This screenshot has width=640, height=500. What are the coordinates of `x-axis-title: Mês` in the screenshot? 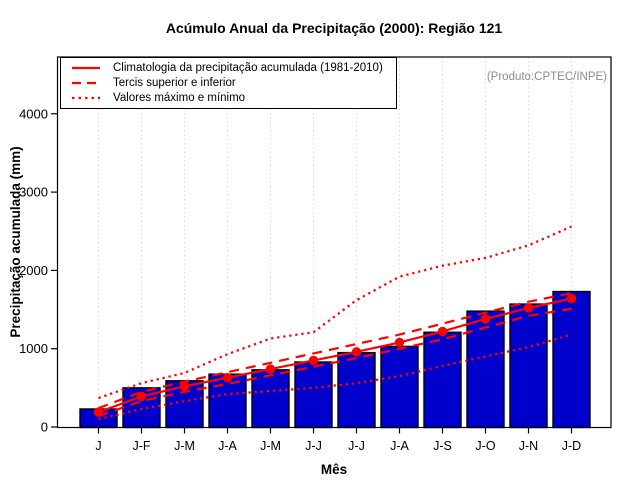 It's located at (334, 469).